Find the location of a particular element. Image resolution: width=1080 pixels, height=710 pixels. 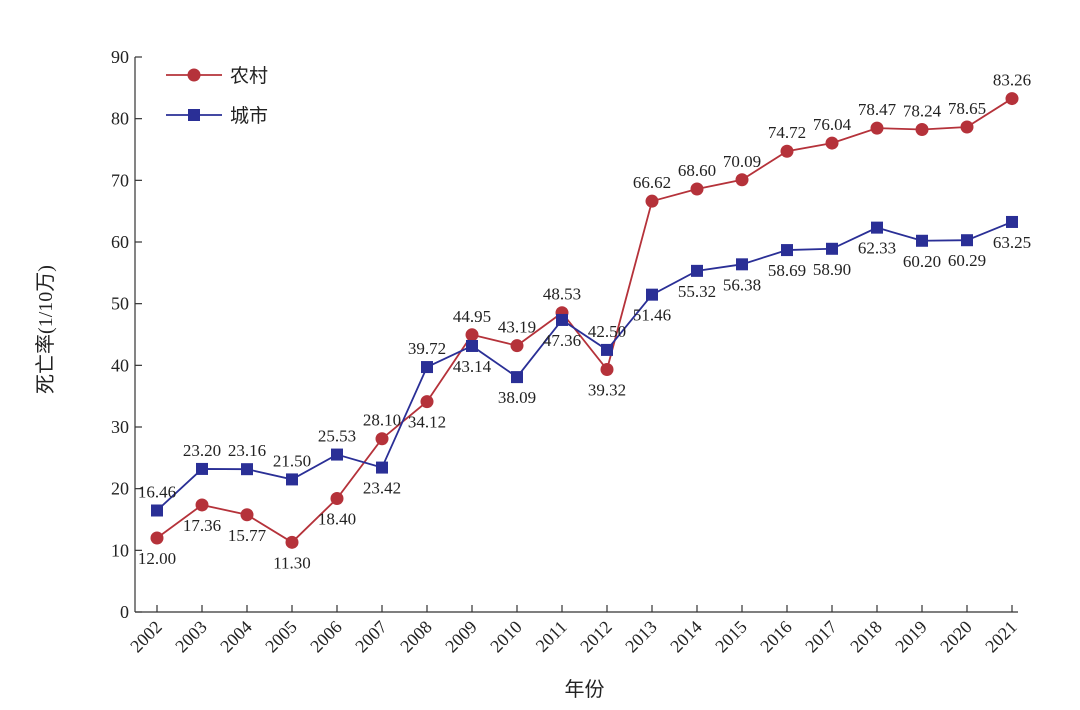

rural-data-label: 70.09 is located at coordinates (742, 161).